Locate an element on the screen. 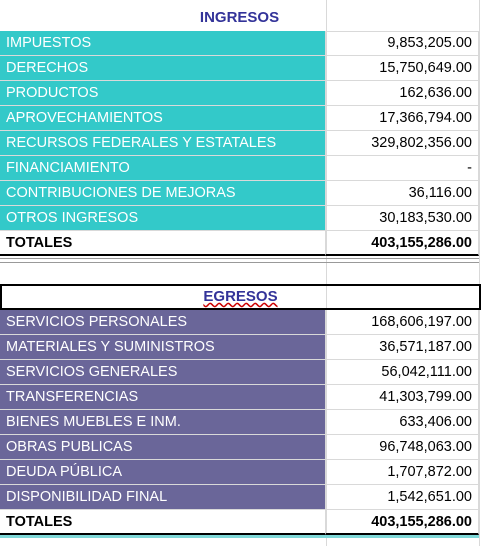  row-value: 36,116.00 is located at coordinates (402, 193).